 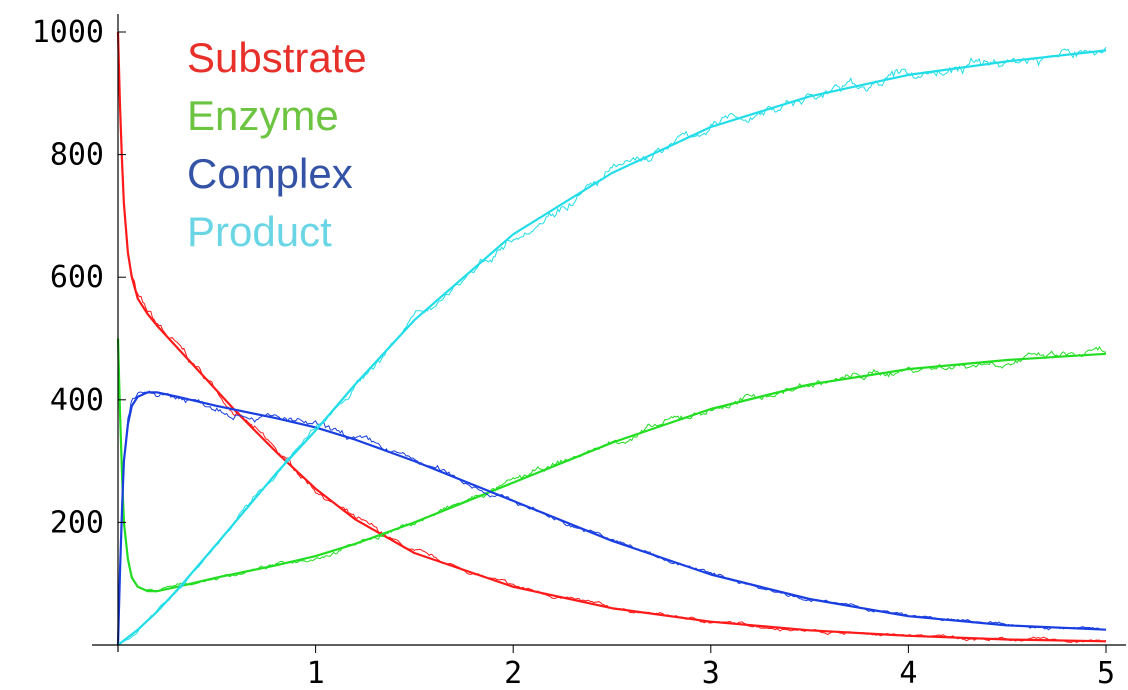 I want to click on y-tick-label: 1000, so click(x=68, y=32).